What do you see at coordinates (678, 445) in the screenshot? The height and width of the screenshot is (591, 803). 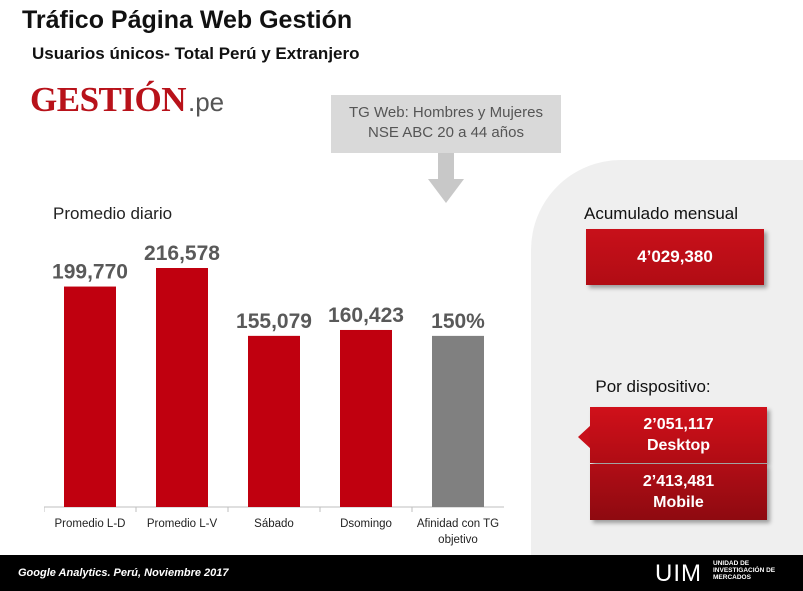 I see `desktop-label: Desktop` at bounding box center [678, 445].